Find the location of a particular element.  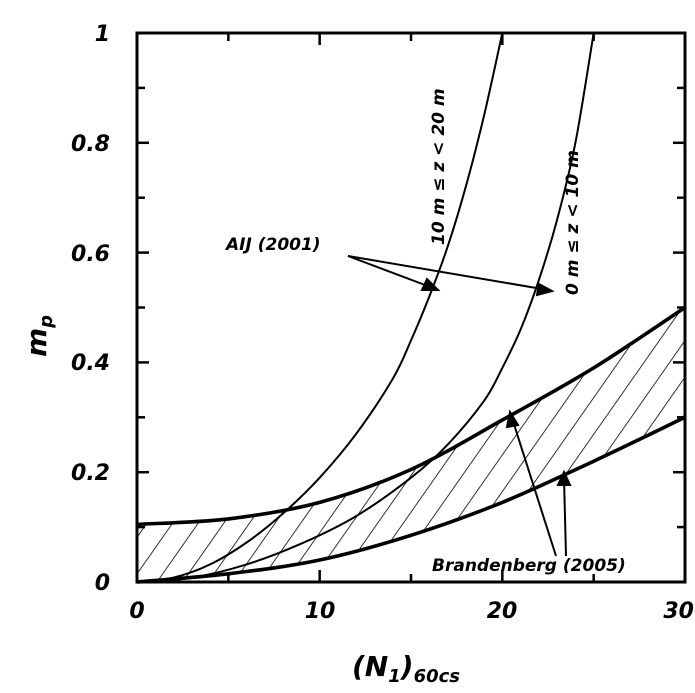

y-tick-label: 0.8 is located at coordinates (90, 144).